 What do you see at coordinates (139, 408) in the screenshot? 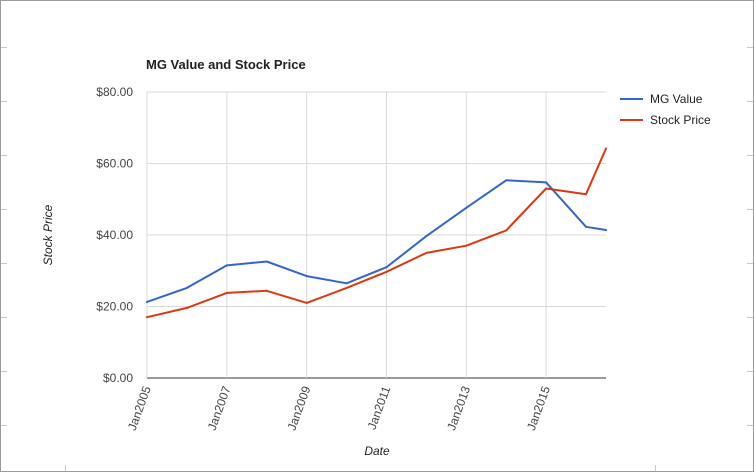
I see `x-tick-label: Jan2005` at bounding box center [139, 408].